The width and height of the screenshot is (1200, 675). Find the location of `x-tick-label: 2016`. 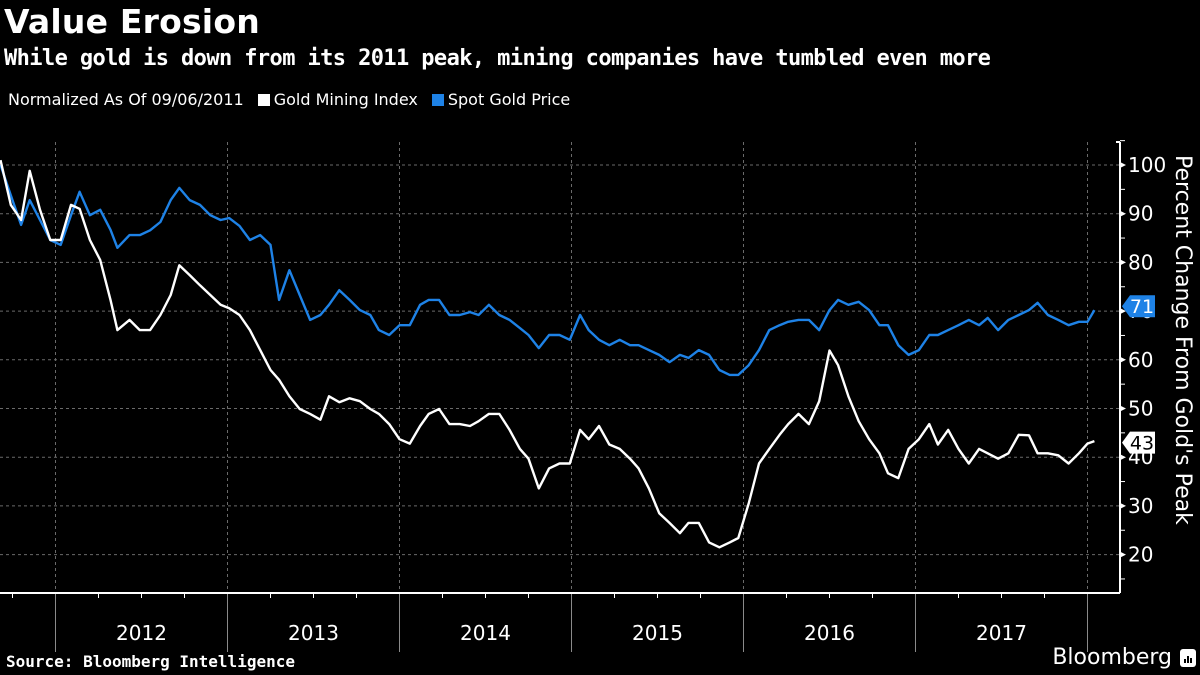

x-tick-label: 2016 is located at coordinates (829, 633).